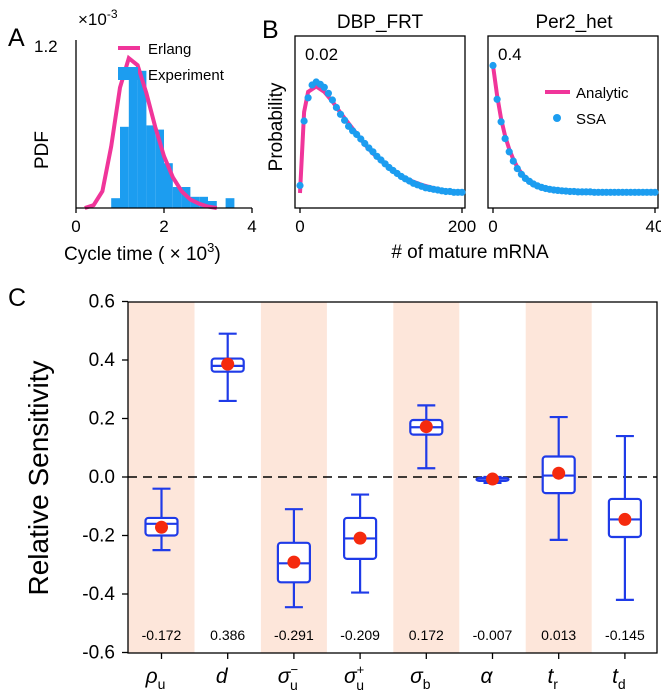  I want to click on panel-a-x-ticks: 0 2 4, so click(164, 222).